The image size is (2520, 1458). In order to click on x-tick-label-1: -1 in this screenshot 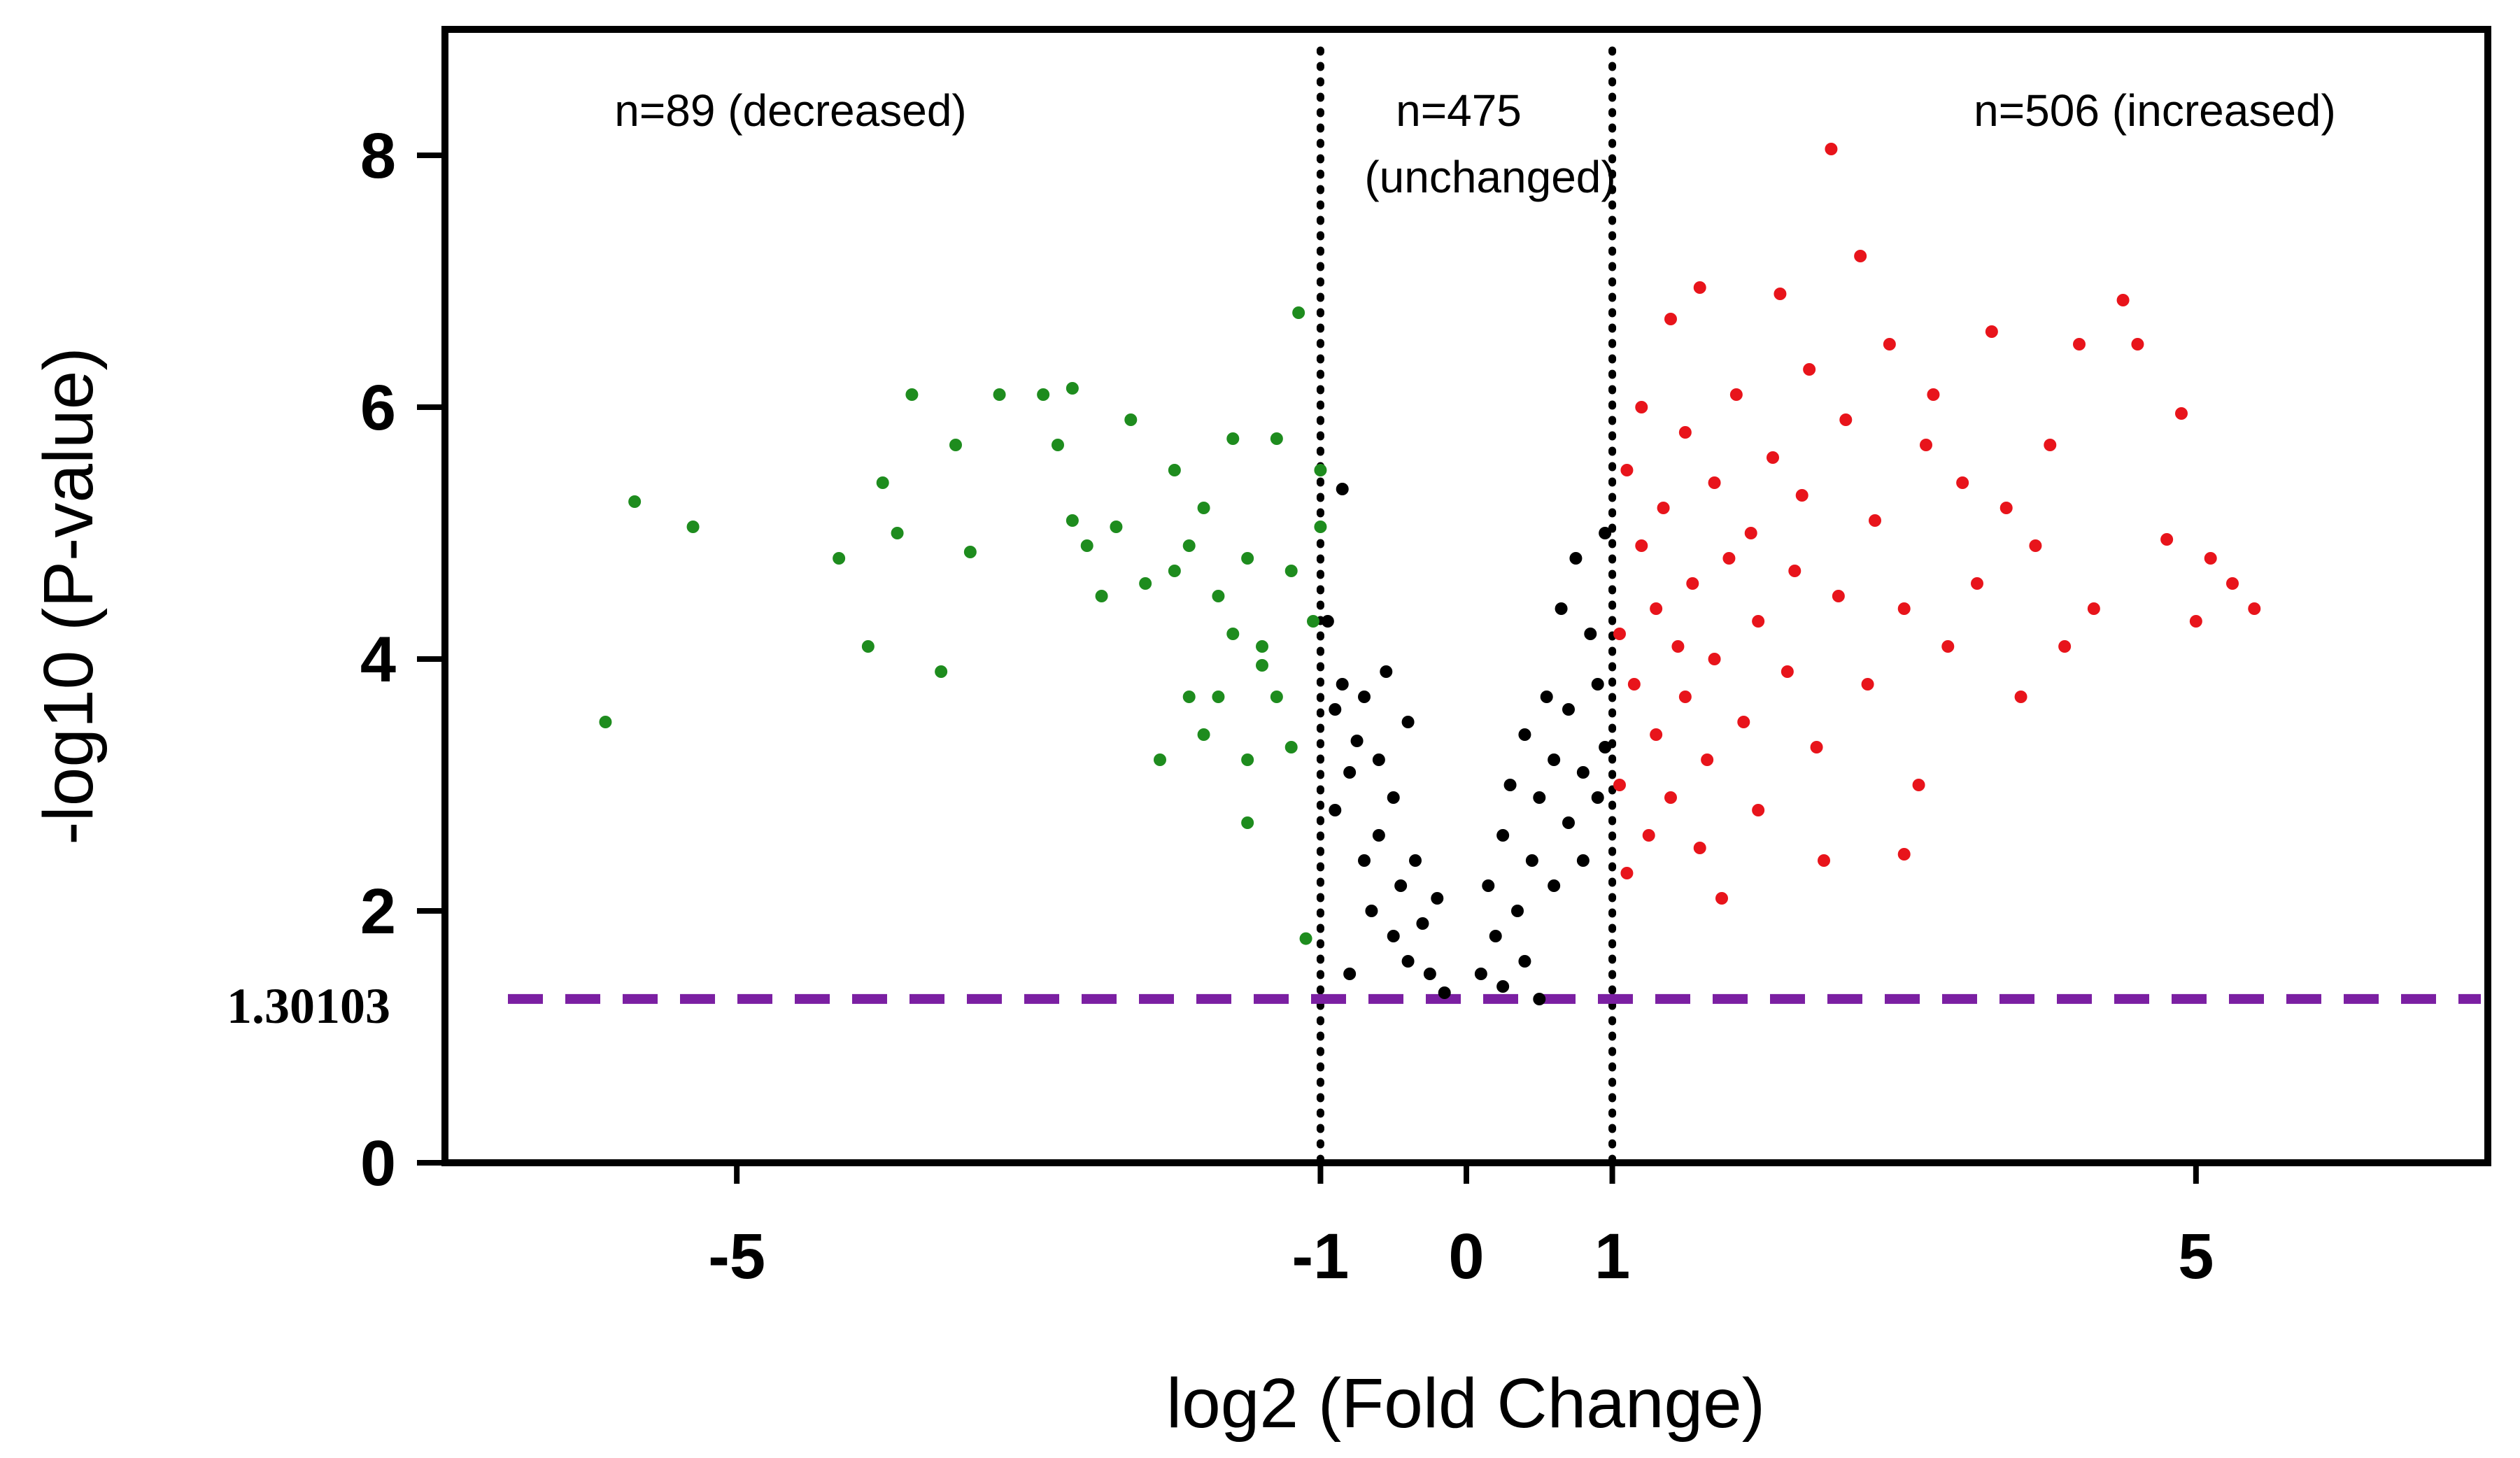, I will do `click(1321, 1256)`.